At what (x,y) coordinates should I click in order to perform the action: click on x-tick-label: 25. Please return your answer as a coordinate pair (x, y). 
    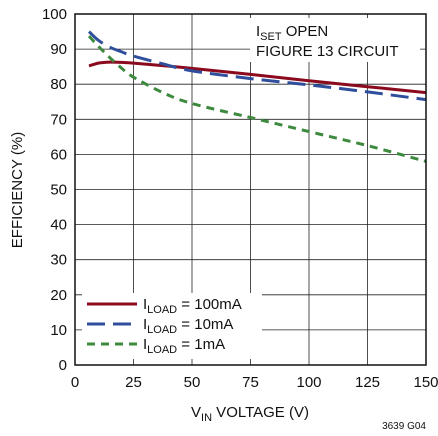
    Looking at the image, I should click on (133, 382).